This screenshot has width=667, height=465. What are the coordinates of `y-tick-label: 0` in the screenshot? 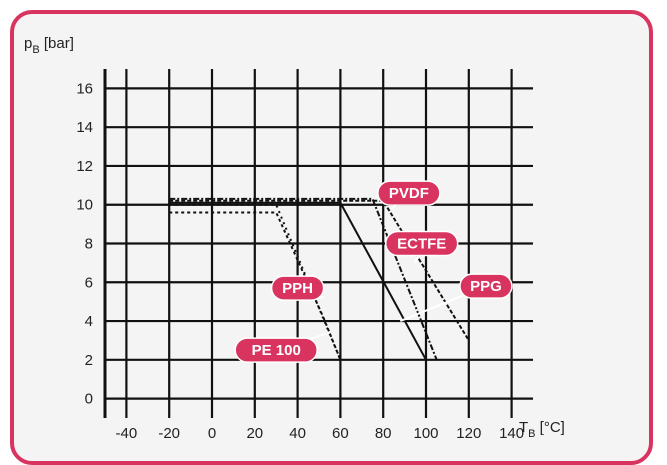 It's located at (89, 399).